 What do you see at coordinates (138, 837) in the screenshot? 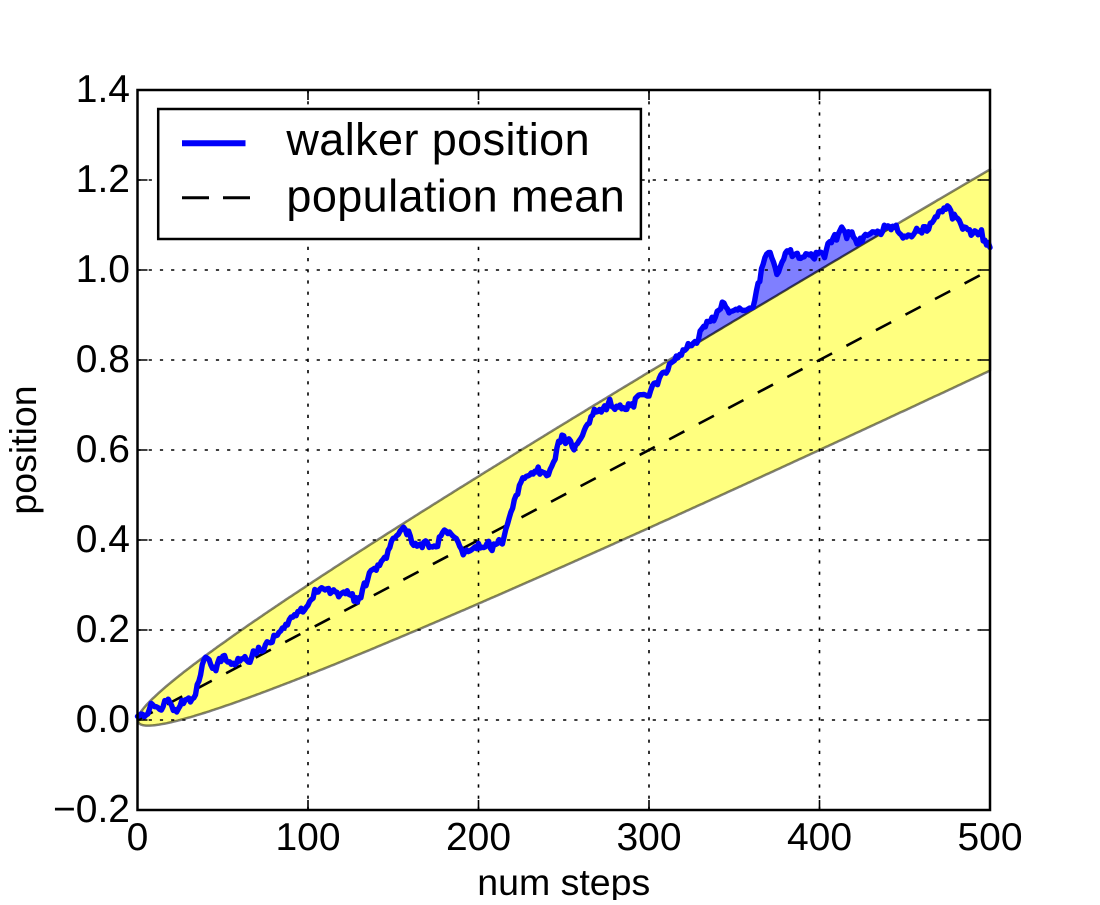
I see `svg-text: 0` at bounding box center [138, 837].